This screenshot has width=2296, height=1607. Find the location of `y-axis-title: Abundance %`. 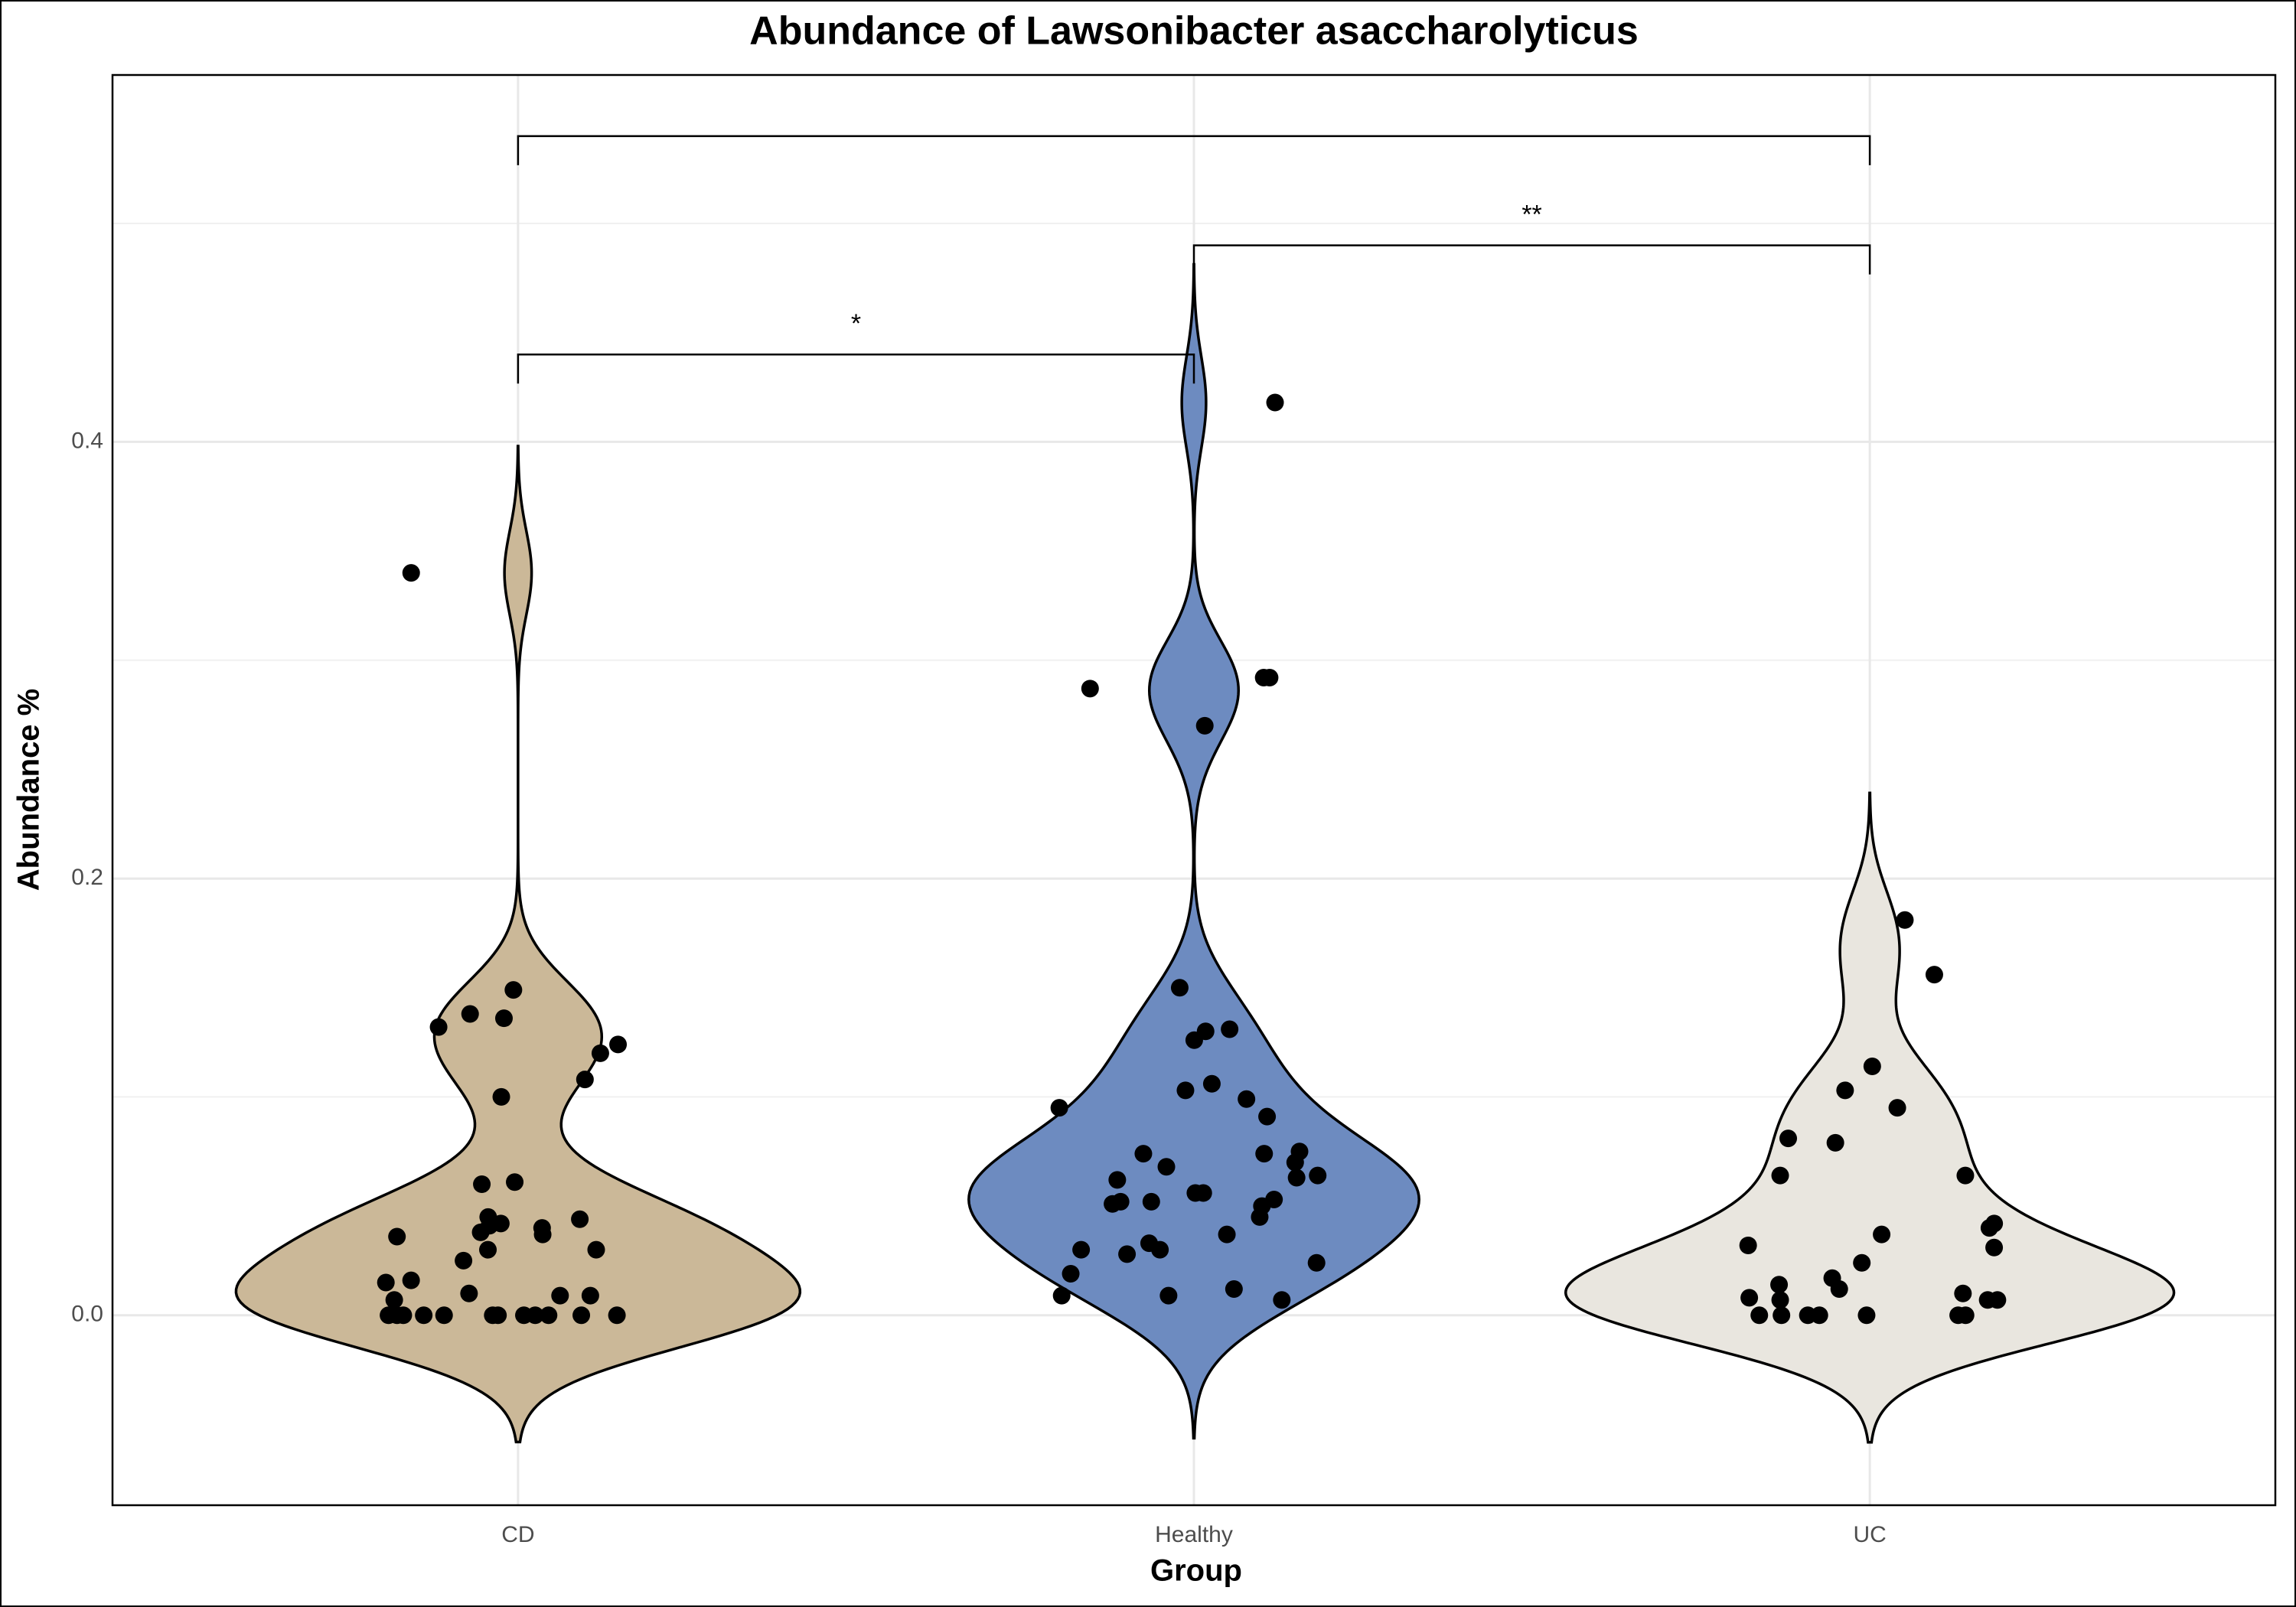

y-axis-title: Abundance % is located at coordinates (29, 790).